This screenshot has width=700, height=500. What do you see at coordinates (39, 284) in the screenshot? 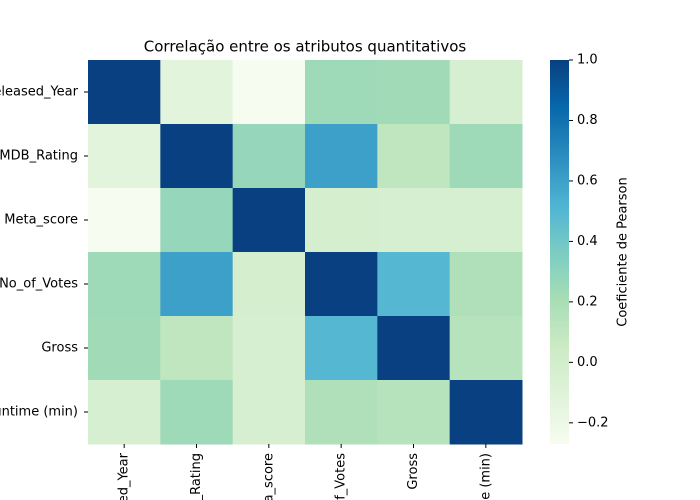
I see `y-tick-label: No_of_Votes` at bounding box center [39, 284].